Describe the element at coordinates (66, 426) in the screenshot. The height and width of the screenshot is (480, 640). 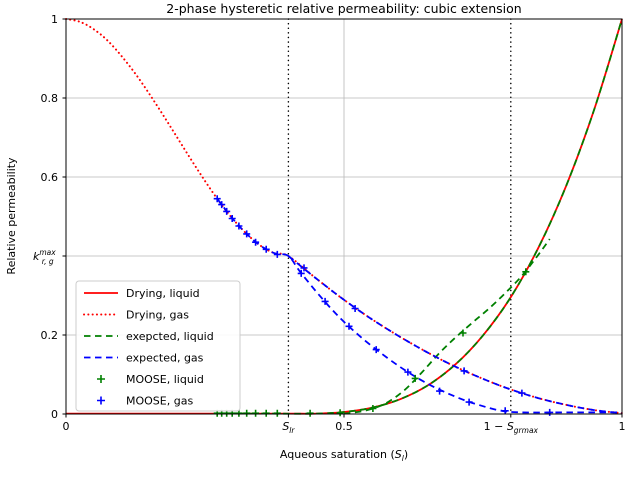
I see `x-tick-label: 0` at that location.